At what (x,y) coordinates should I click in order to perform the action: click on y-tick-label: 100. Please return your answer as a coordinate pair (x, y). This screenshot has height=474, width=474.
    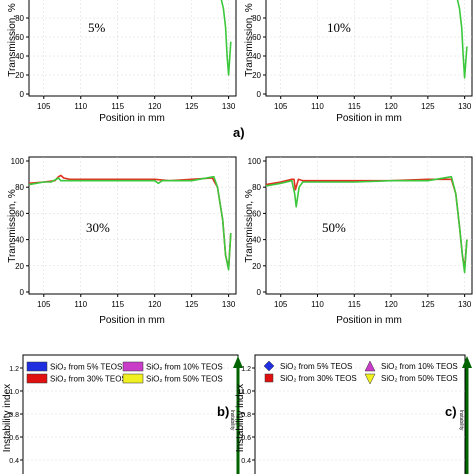
    Looking at the image, I should click on (18, 161).